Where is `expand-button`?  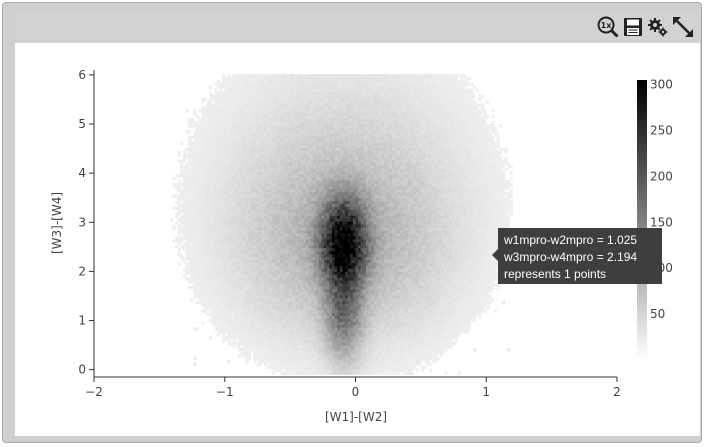
expand-button is located at coordinates (683, 27).